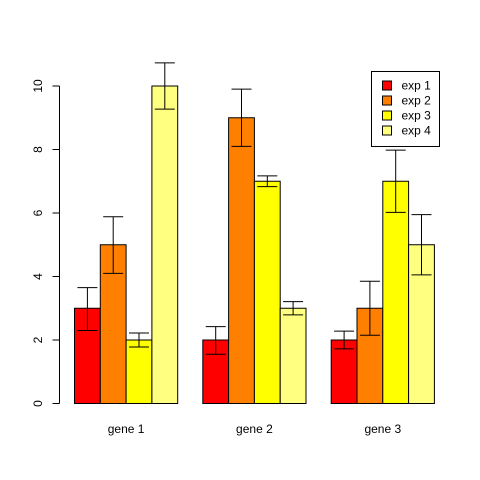 This screenshot has height=480, width=480. I want to click on y-tick-label: 4, so click(38, 276).